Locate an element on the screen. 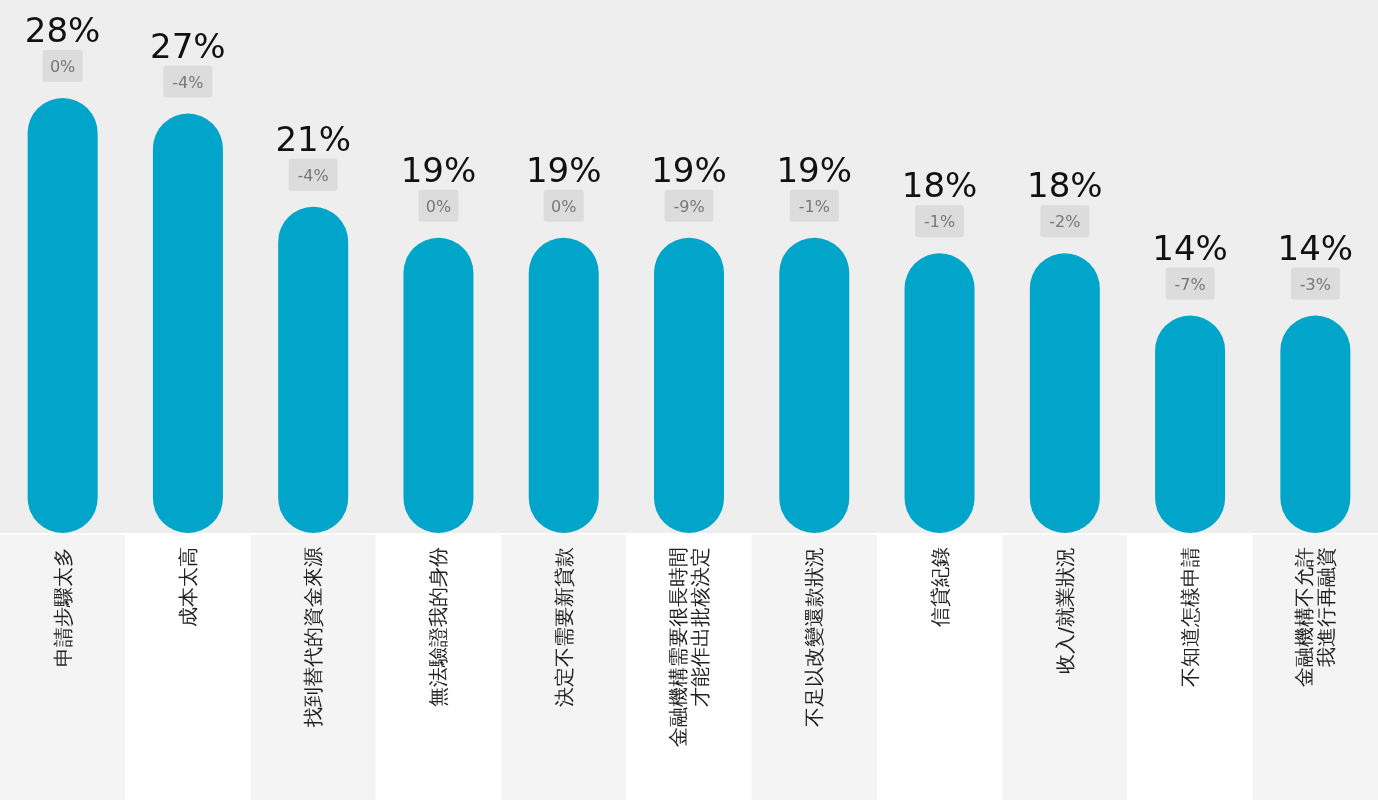 The height and width of the screenshot is (800, 1378). x-tick-label: 不足以改變還款狀況 is located at coordinates (814, 637).